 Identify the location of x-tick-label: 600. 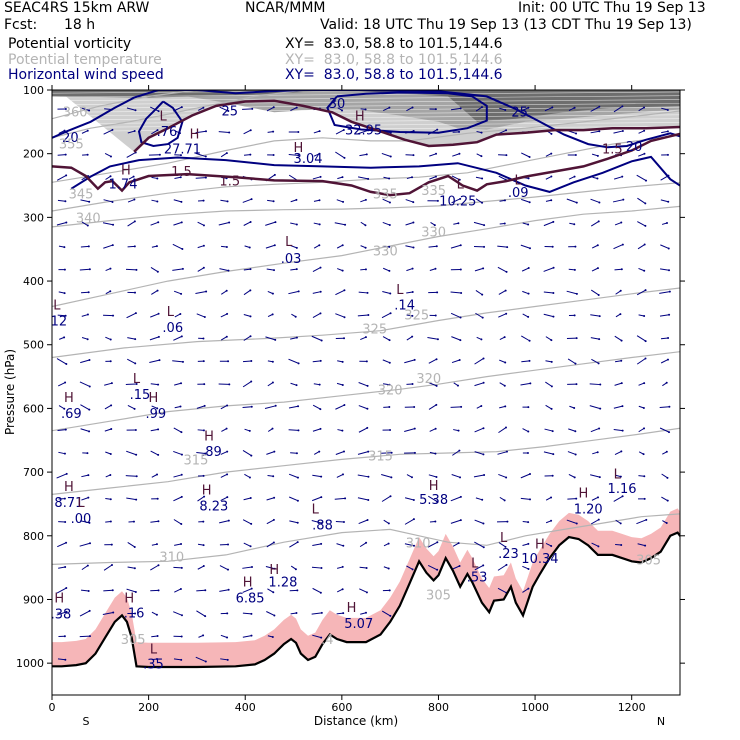
(341, 707).